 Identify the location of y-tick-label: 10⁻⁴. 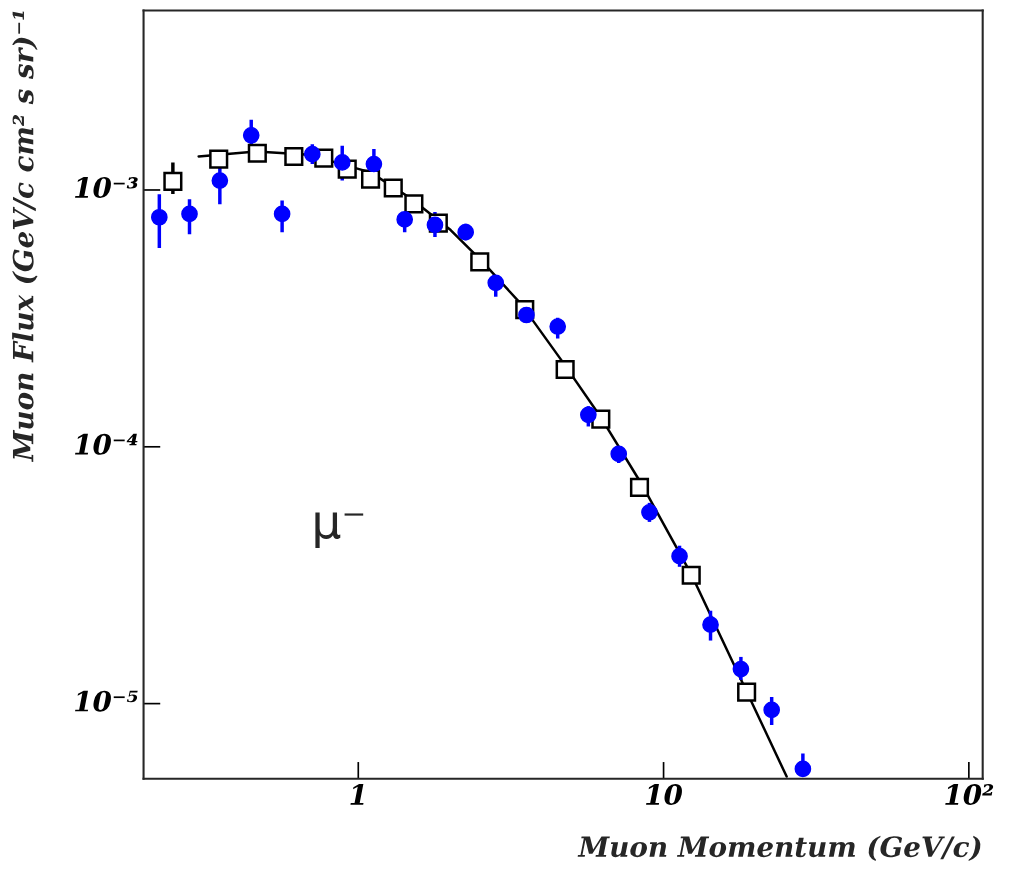
(106, 444).